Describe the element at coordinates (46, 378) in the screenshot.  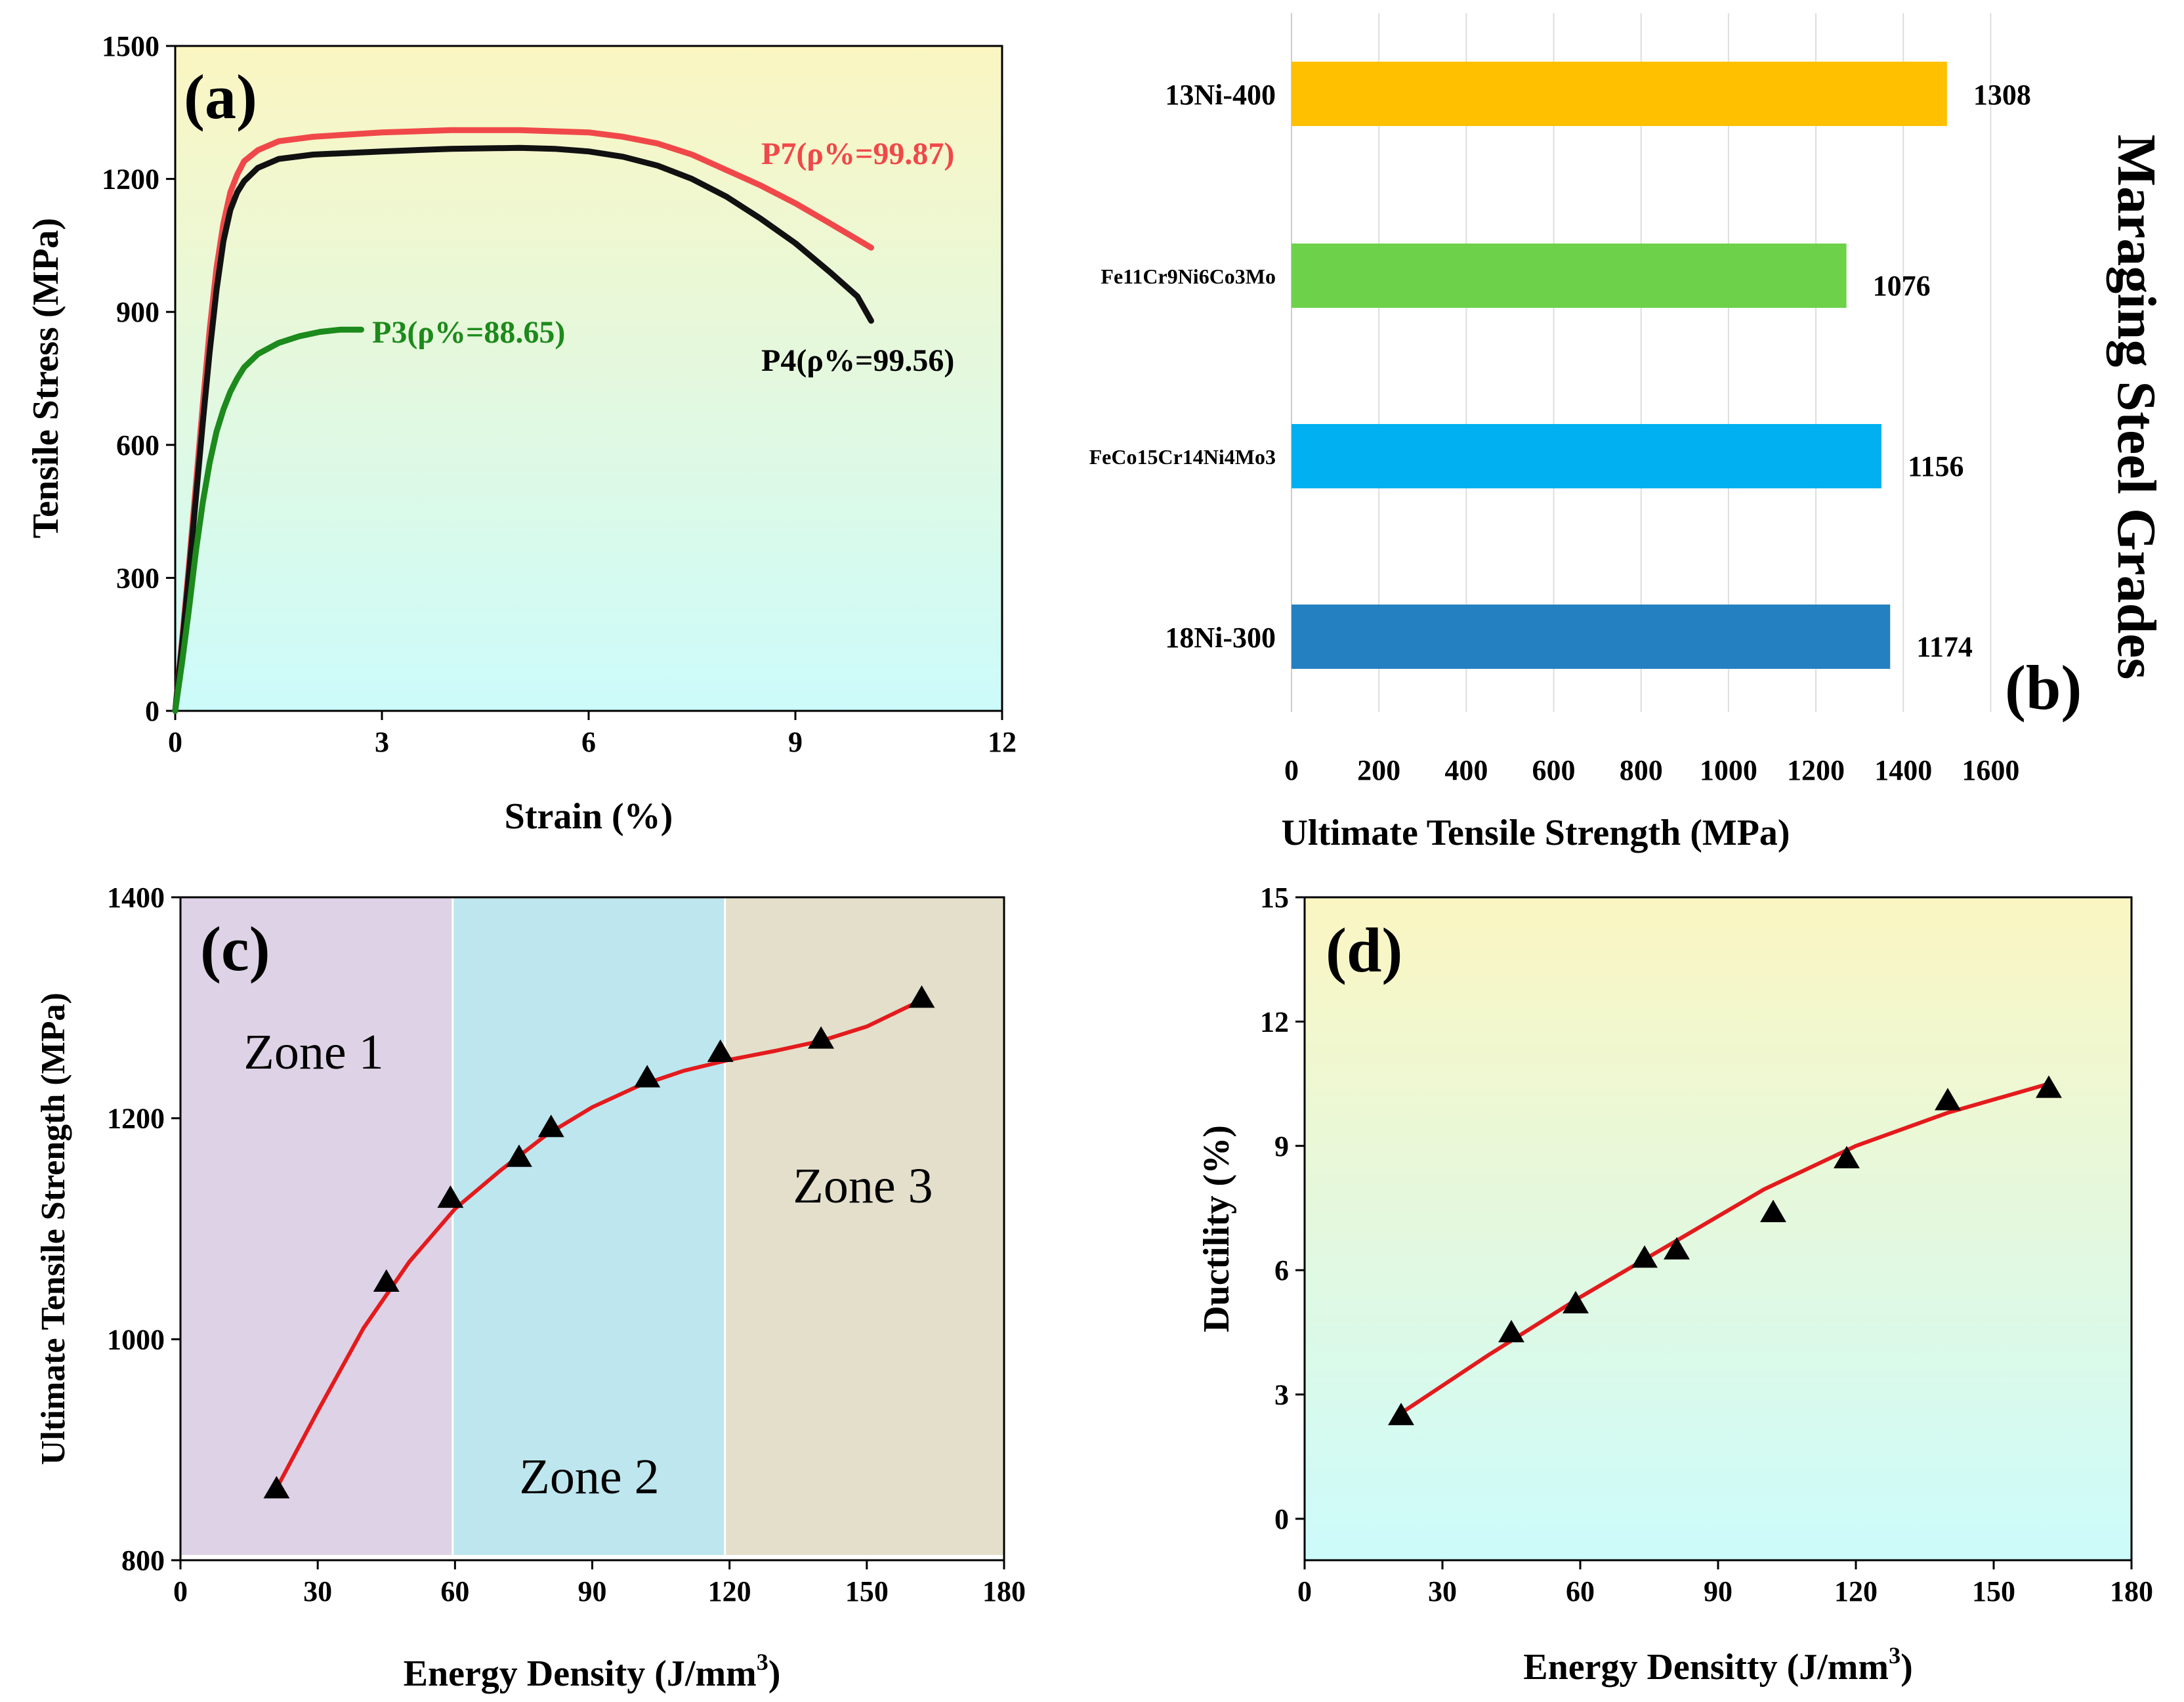
I see `panel-a-y-axis-label: Tensile Stress (MPa)` at that location.